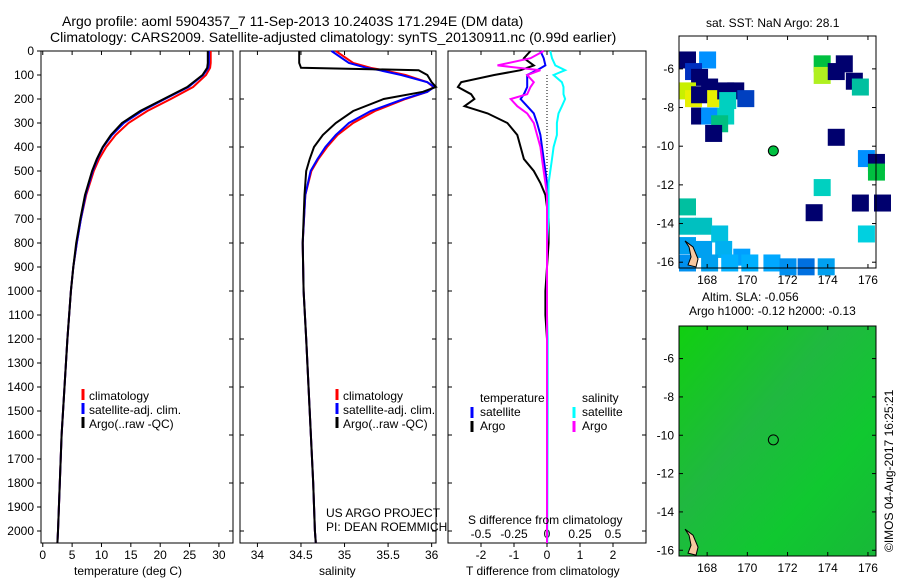  I want to click on argo-position-marker, so click(773, 151).